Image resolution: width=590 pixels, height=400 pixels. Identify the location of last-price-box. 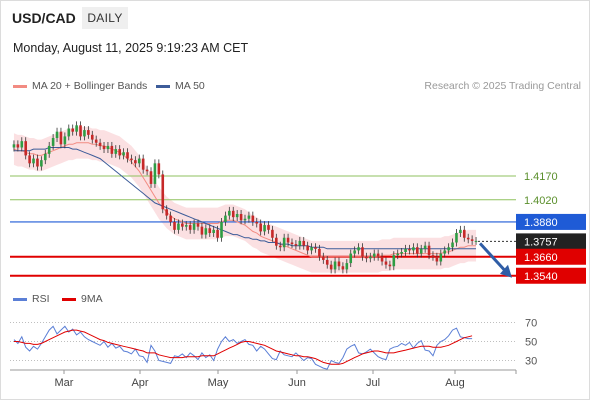
(551, 241).